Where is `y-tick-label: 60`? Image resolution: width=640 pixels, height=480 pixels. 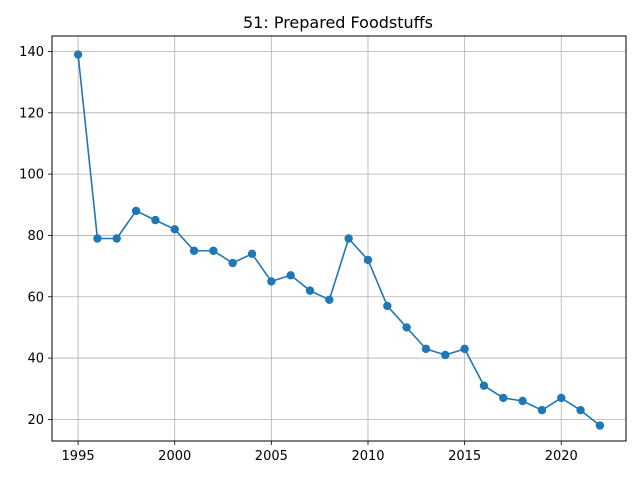
y-tick-label: 60 is located at coordinates (35, 297).